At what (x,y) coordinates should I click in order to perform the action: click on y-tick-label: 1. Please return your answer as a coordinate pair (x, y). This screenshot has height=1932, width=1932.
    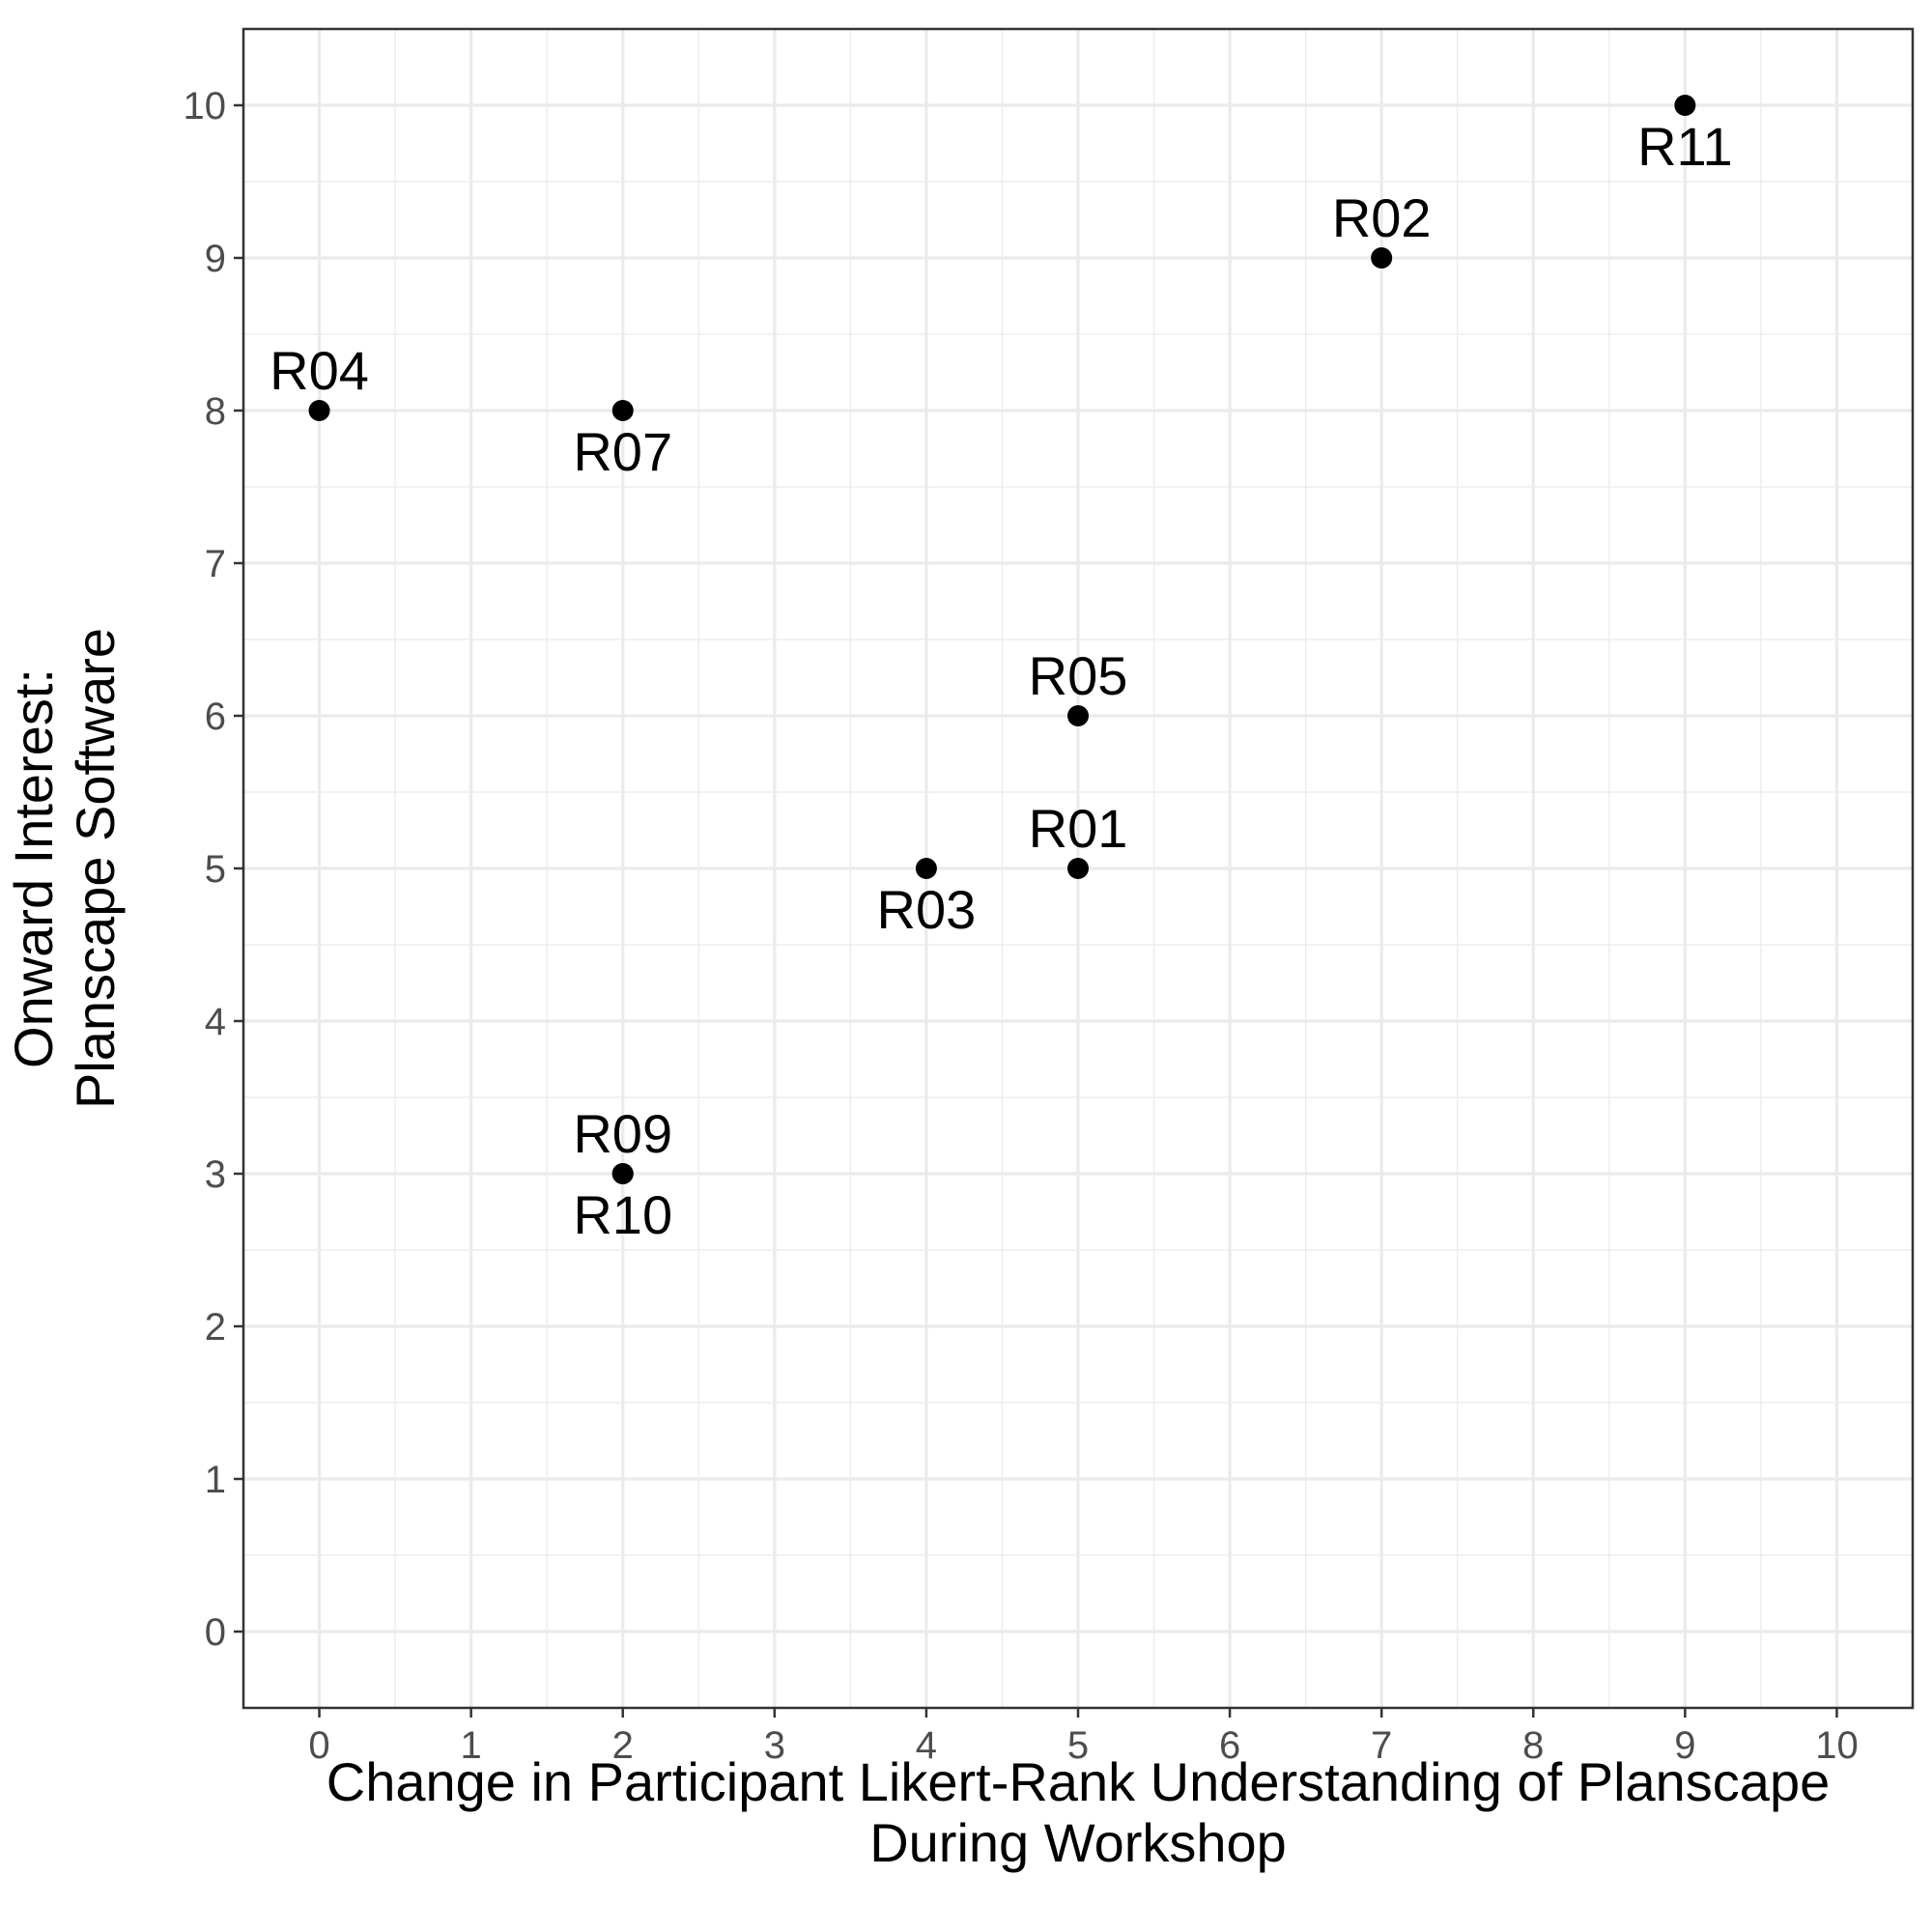
    Looking at the image, I should click on (215, 1480).